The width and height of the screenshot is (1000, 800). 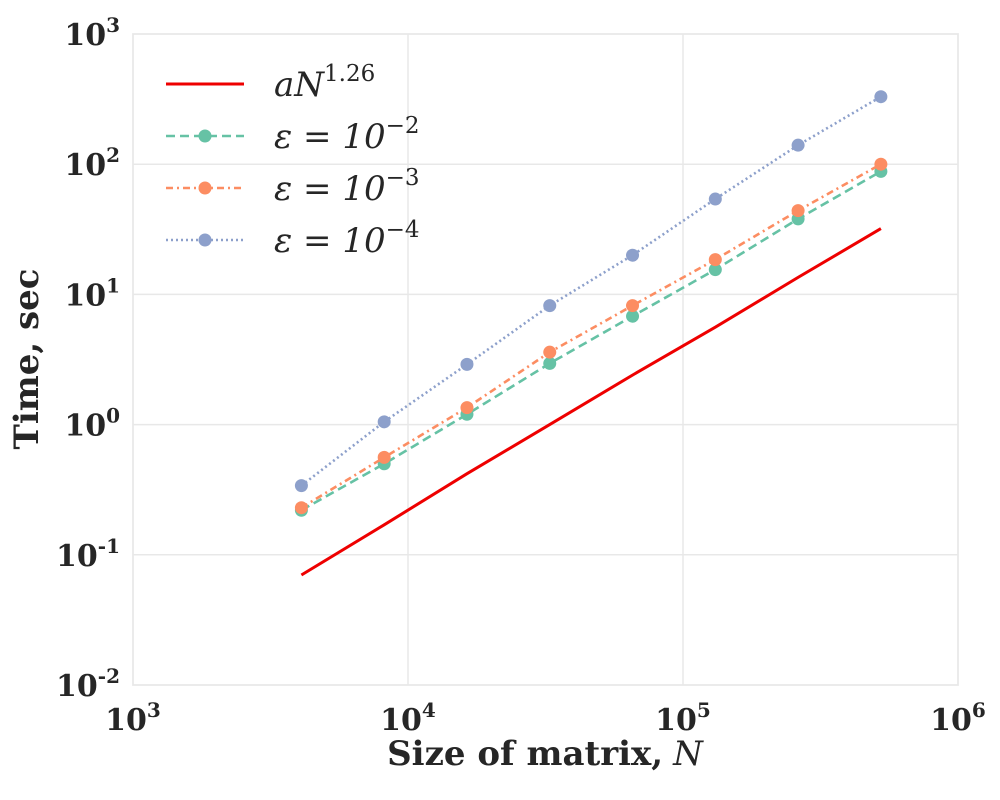 I want to click on y-tick-label: 102, so click(x=92, y=163).